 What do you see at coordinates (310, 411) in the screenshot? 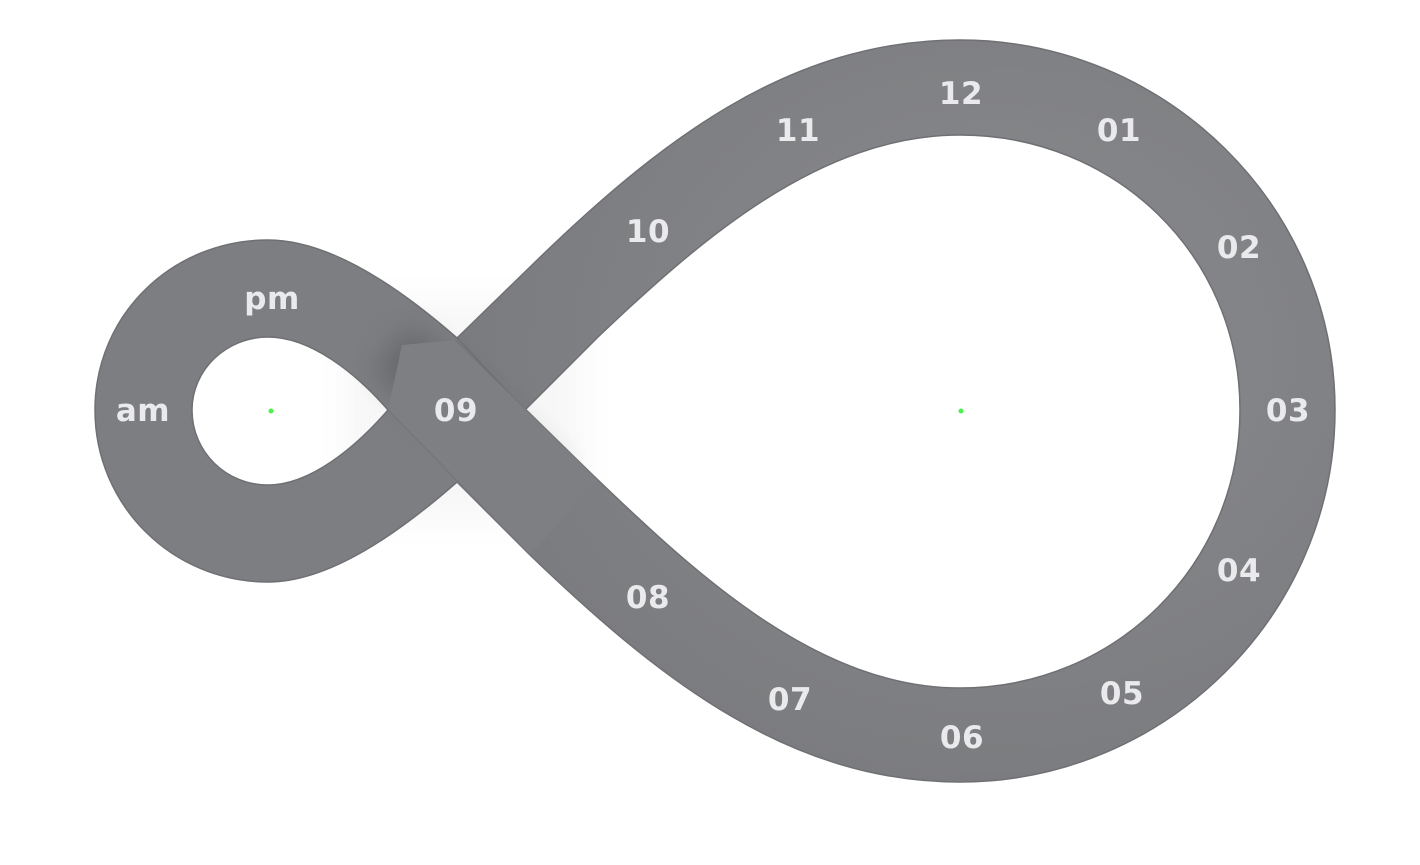
I see `small-loop-band` at bounding box center [310, 411].